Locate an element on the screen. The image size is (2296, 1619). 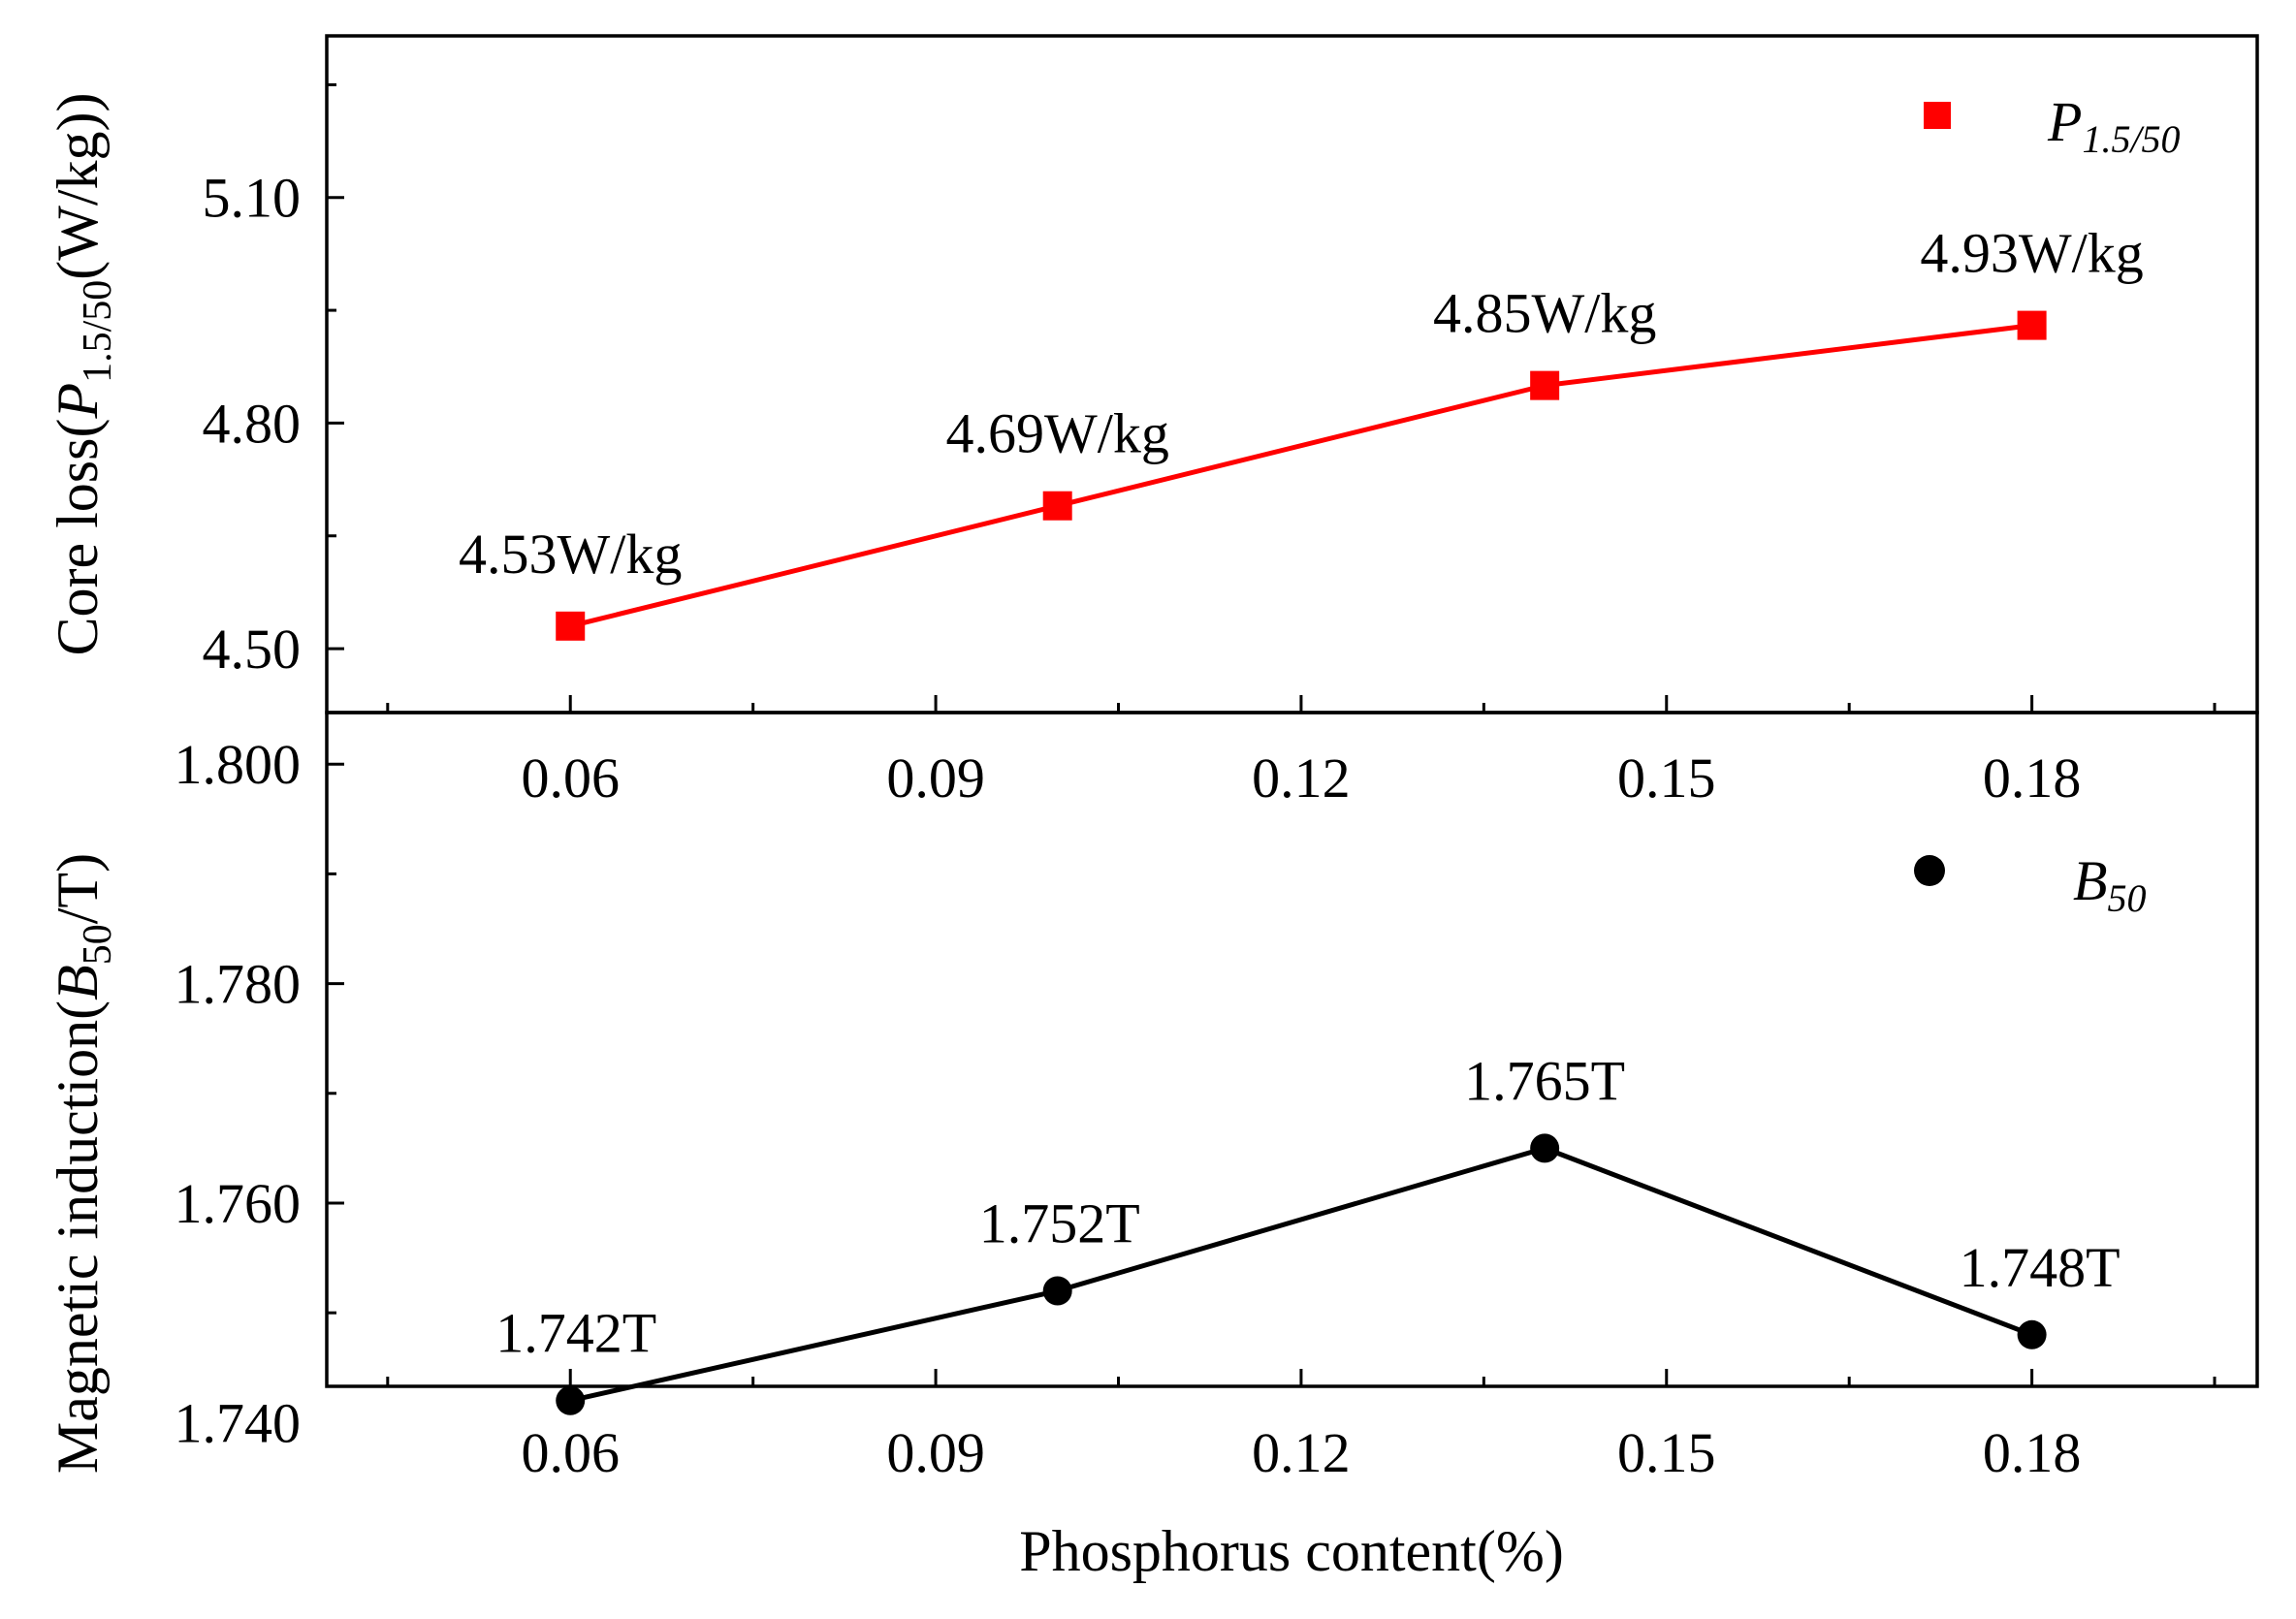
induction-x-ticks: 0.06 0.09 0.12 0.15 0.18 is located at coordinates (1301, 1426).